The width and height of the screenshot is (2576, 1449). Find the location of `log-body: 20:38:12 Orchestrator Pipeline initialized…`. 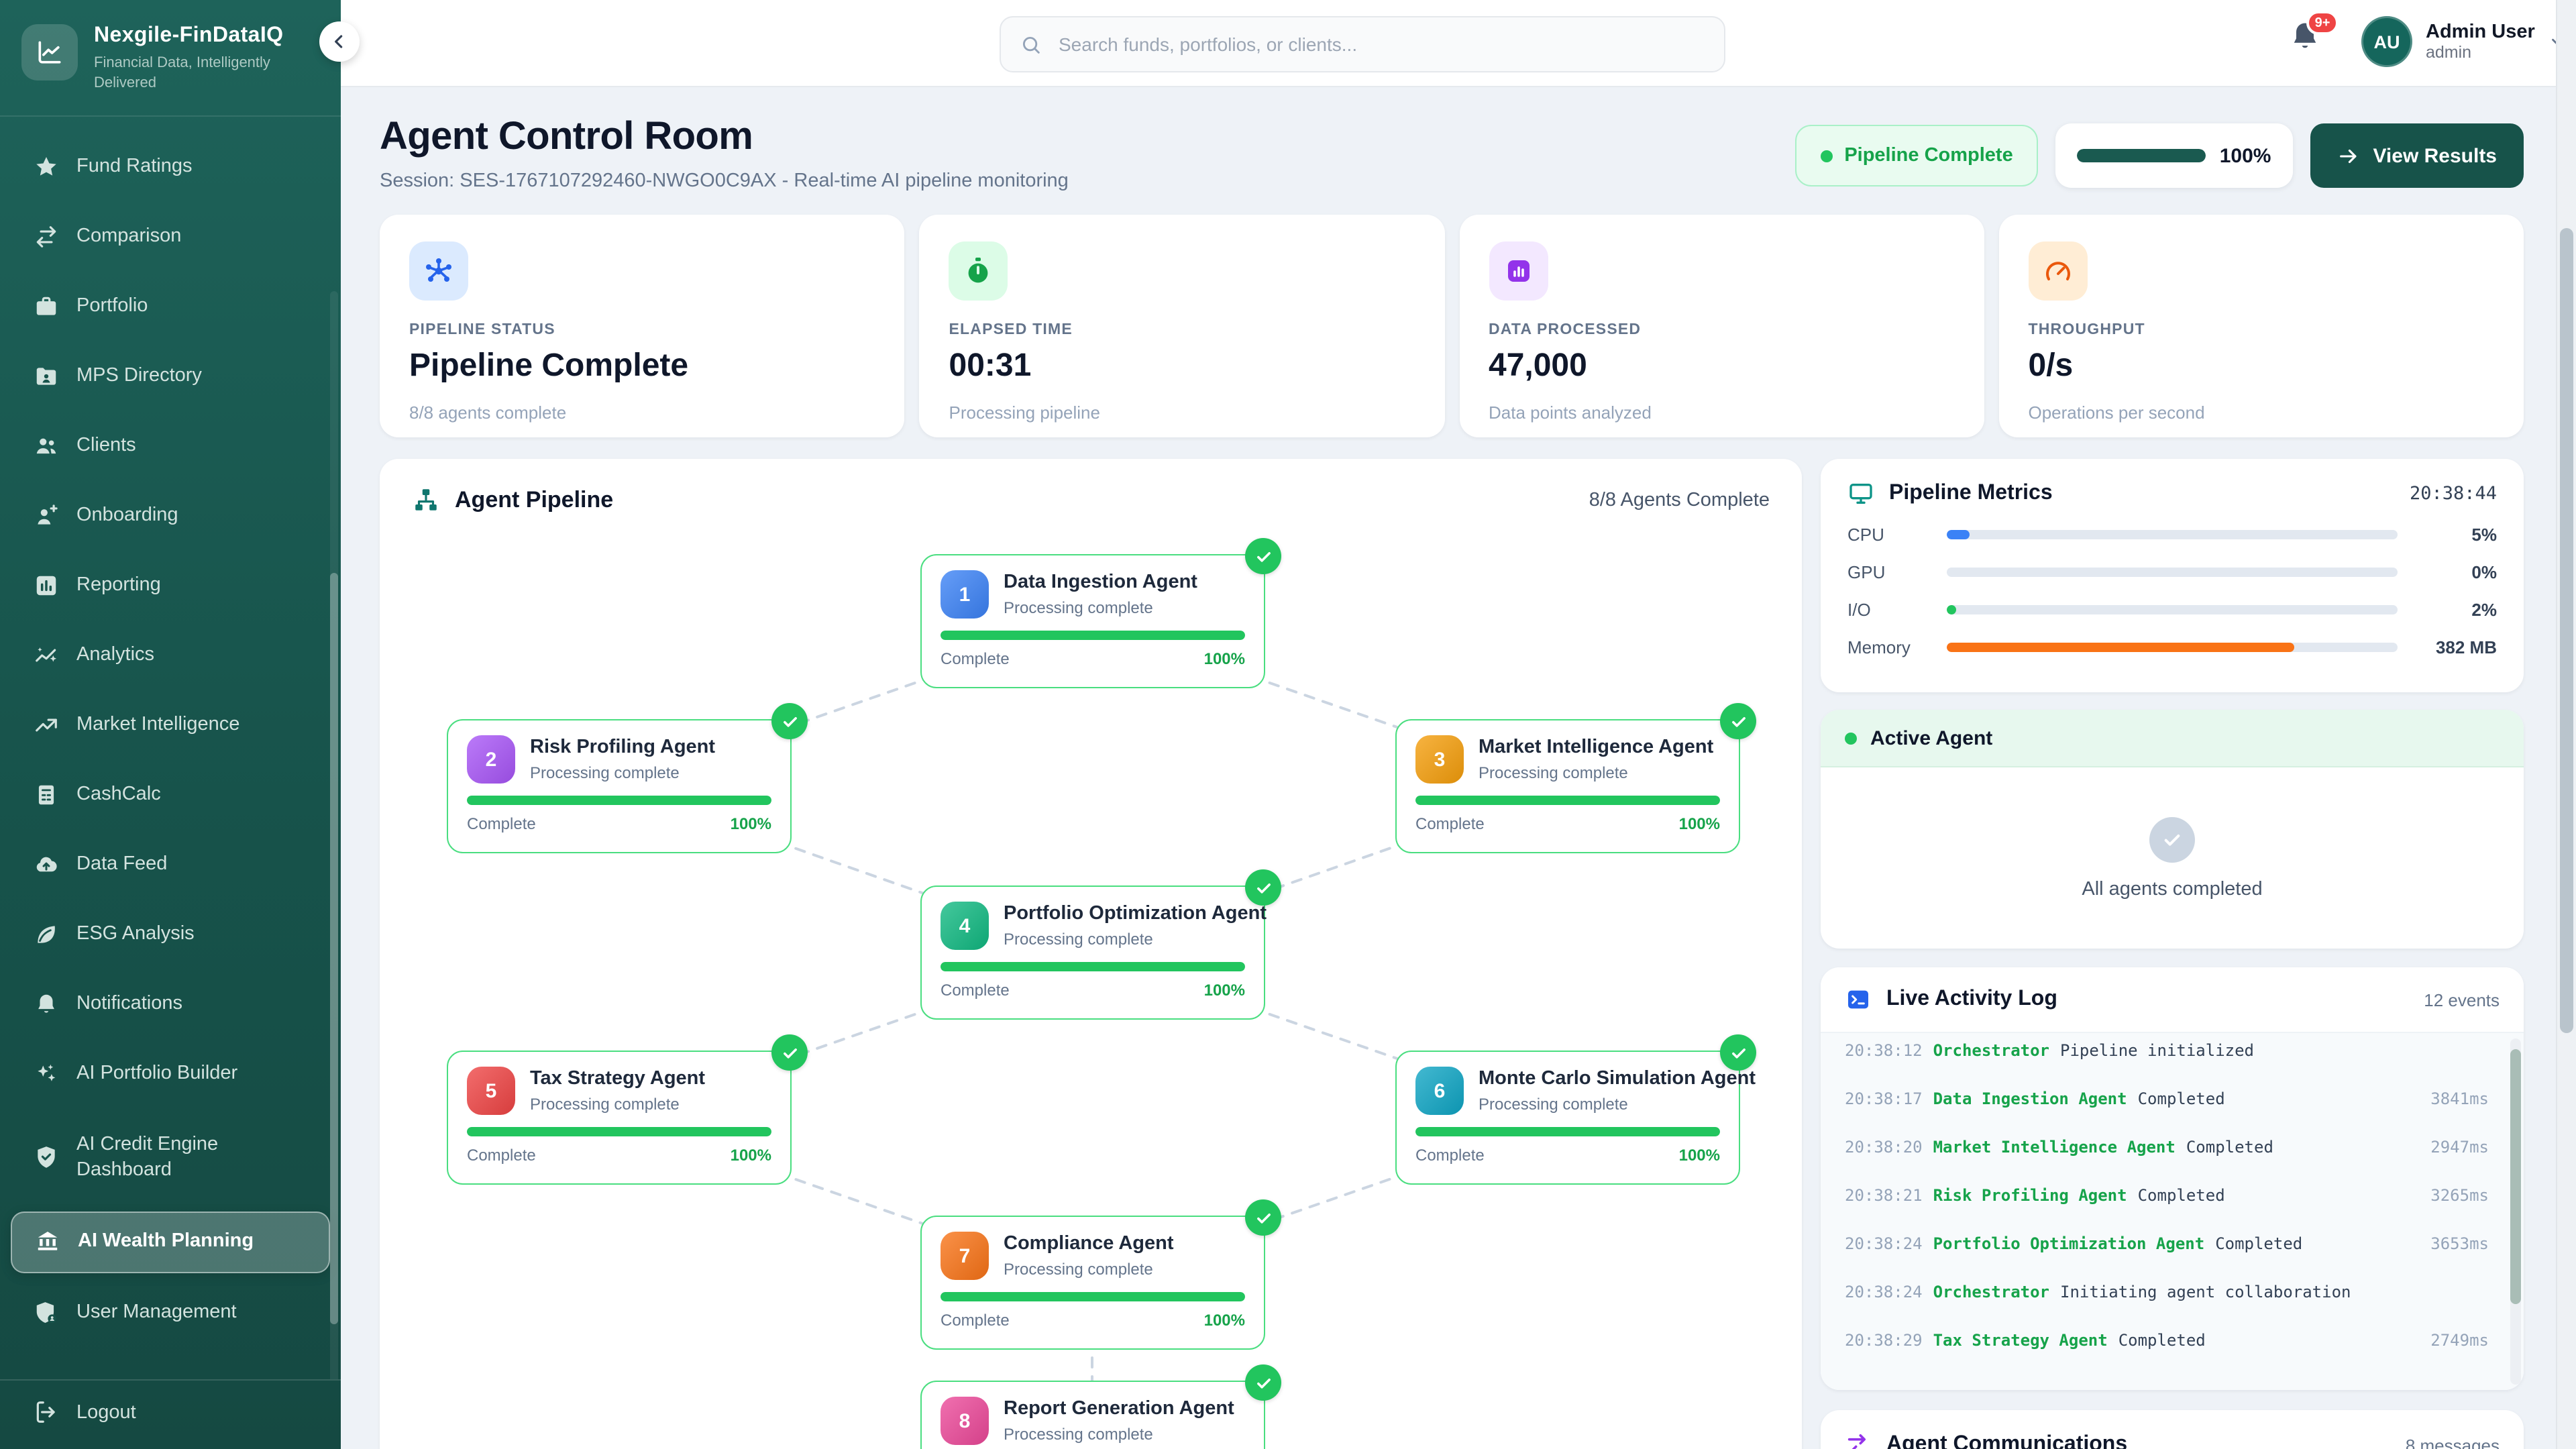

log-body: 20:38:12 Orchestrator Pipeline initialized… is located at coordinates (2172, 1211).